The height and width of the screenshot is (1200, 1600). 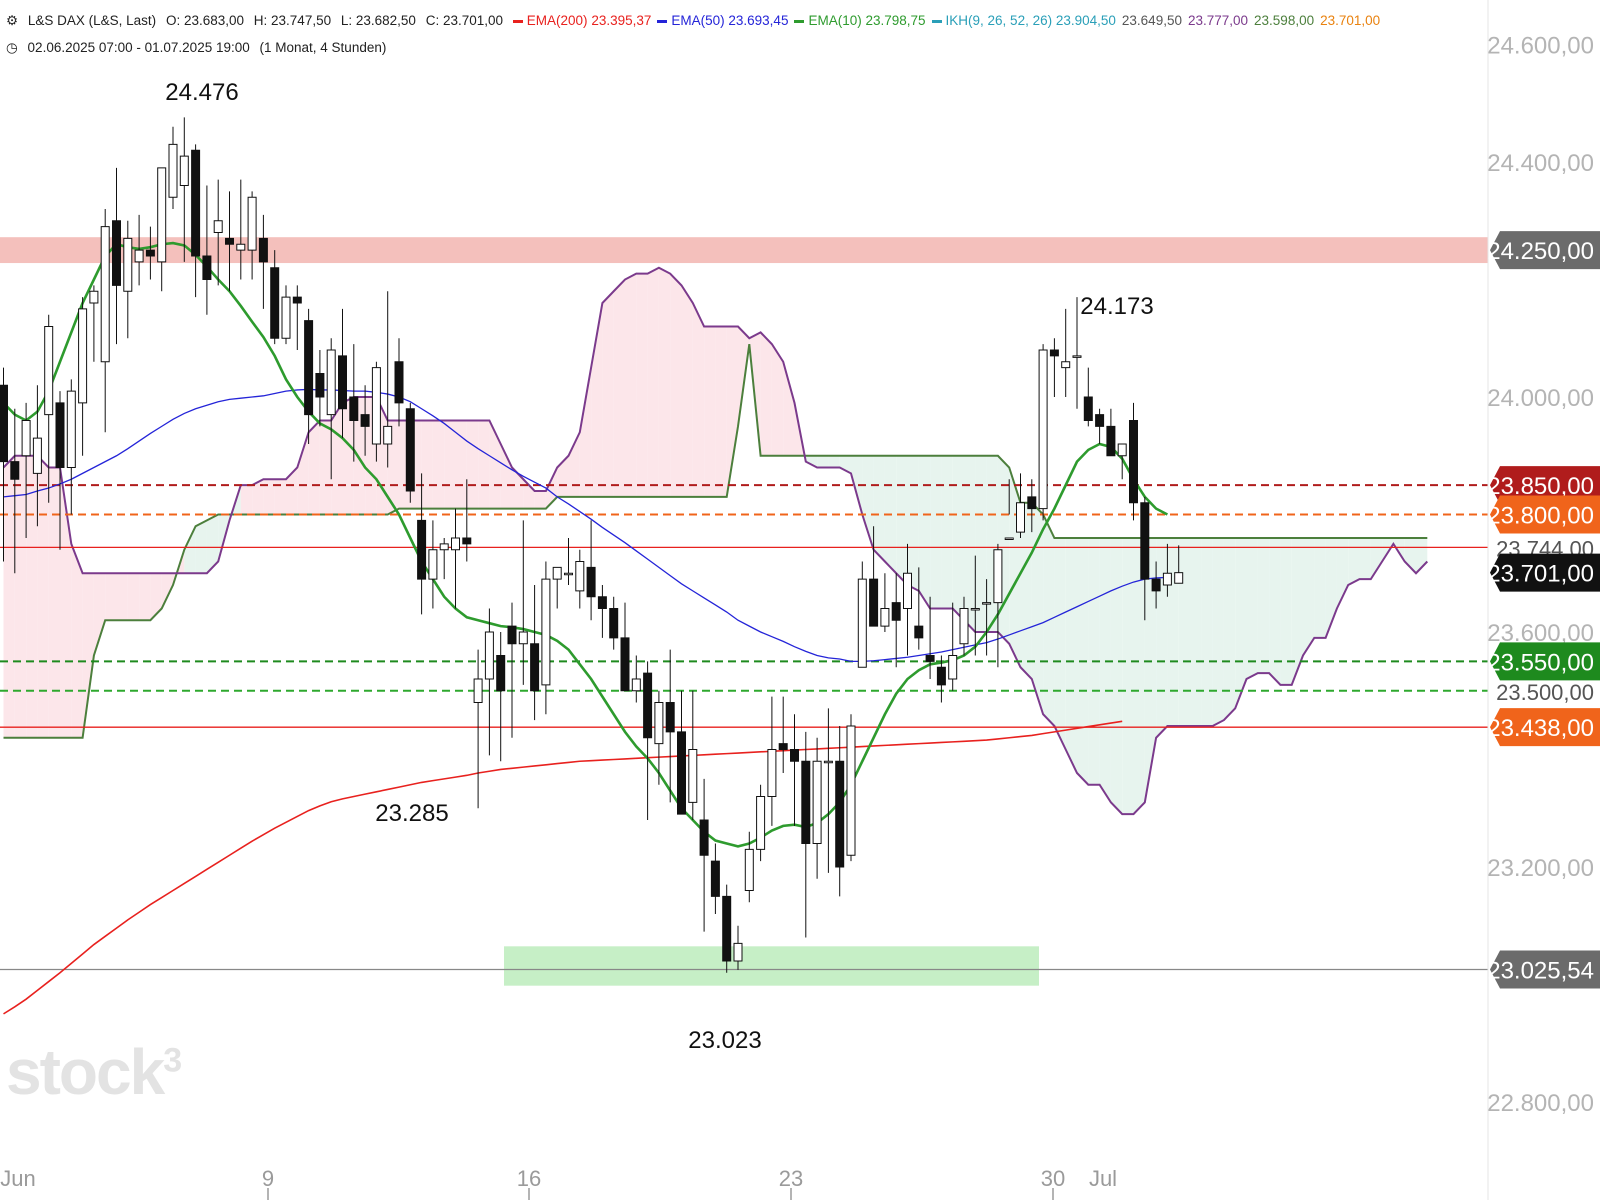 I want to click on clock-icon: ◷, so click(x=12, y=47).